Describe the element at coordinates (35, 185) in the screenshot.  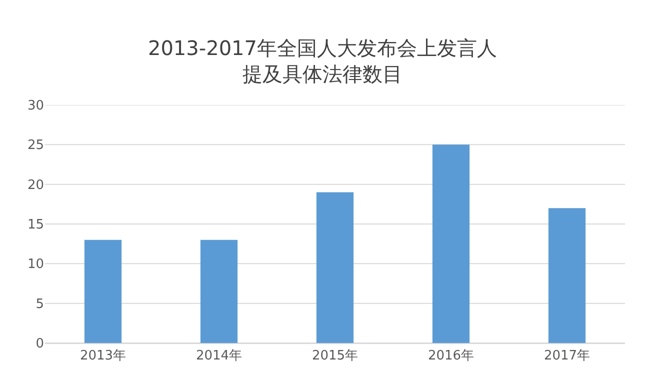
I see `y-tick-label: 20` at that location.